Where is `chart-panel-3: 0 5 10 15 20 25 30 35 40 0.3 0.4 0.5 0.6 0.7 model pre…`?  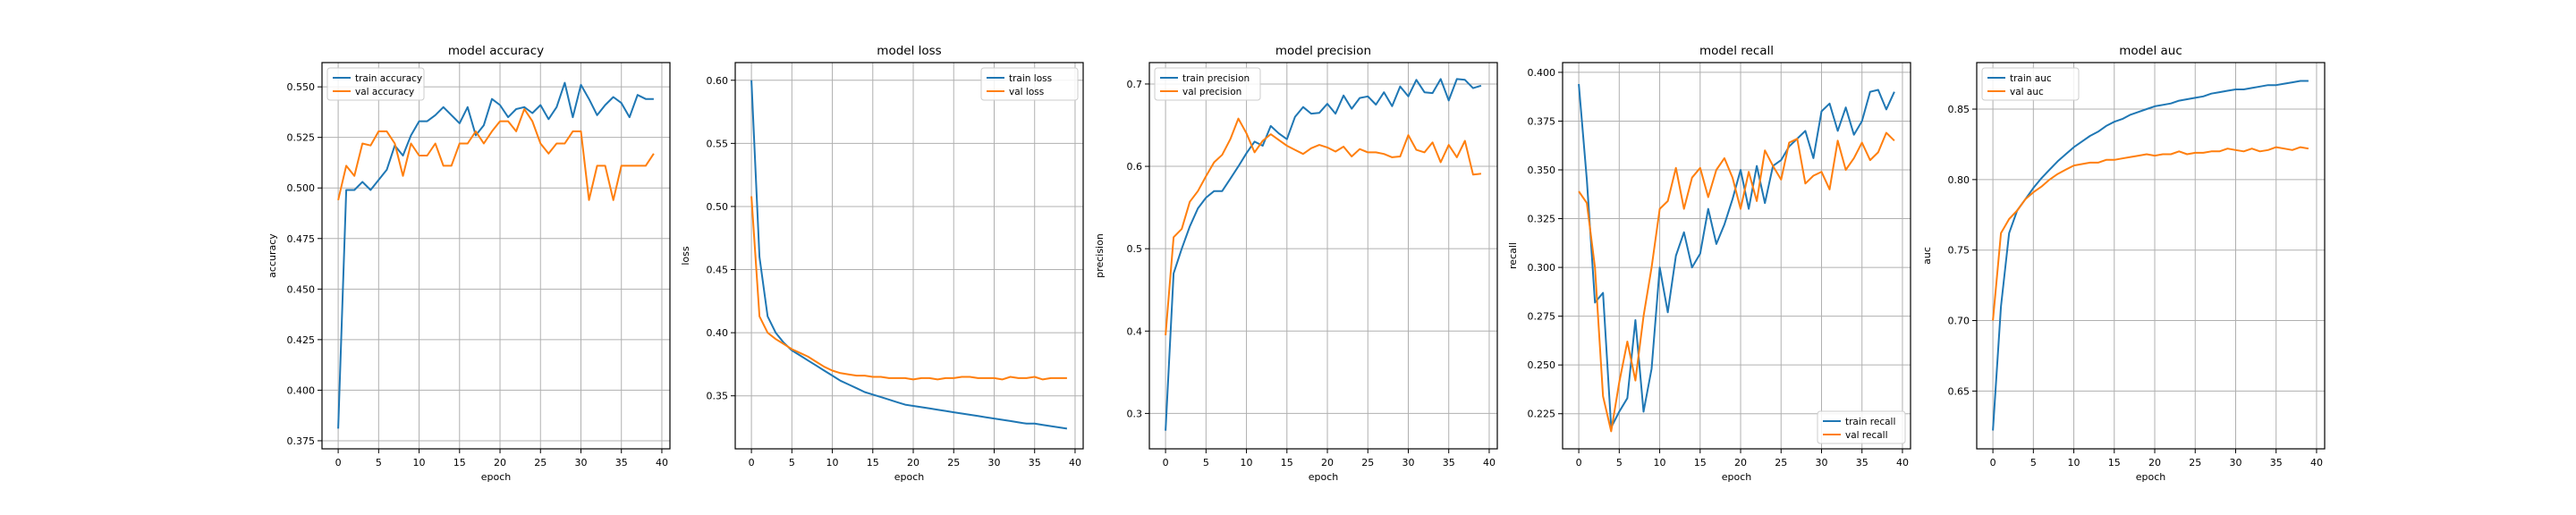 chart-panel-3: 0 5 10 15 20 25 30 35 40 0.3 0.4 0.5 0.6 0.7 model pre… is located at coordinates (1296, 263).